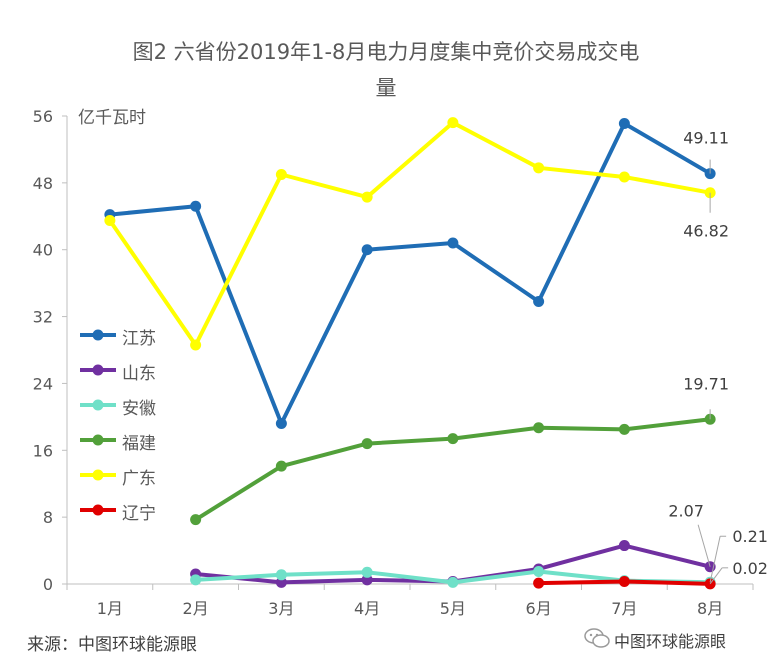  What do you see at coordinates (386, 52) in the screenshot?
I see `chart-title: 图2 六省份2019年1-8月电力月度集中竞价交易成交电` at bounding box center [386, 52].